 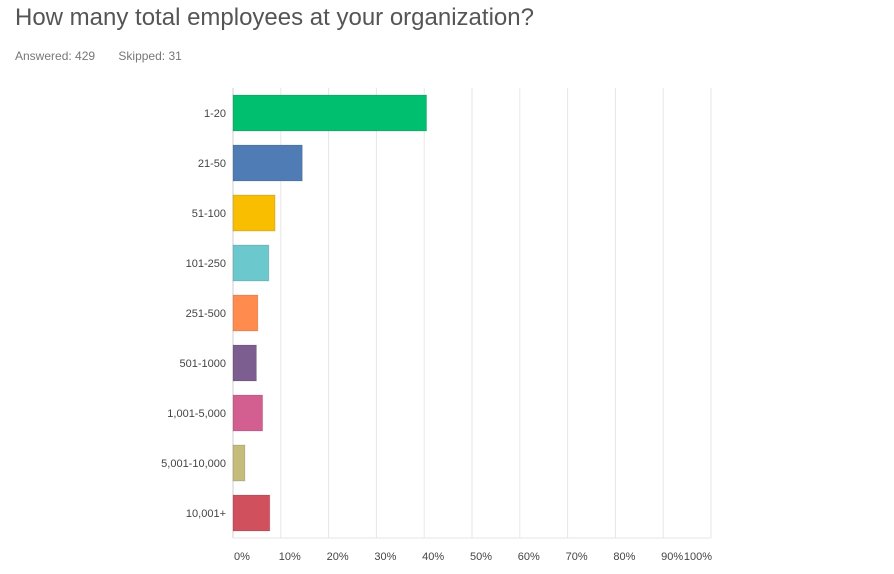 I want to click on x-tick-label: 50%, so click(x=481, y=557).